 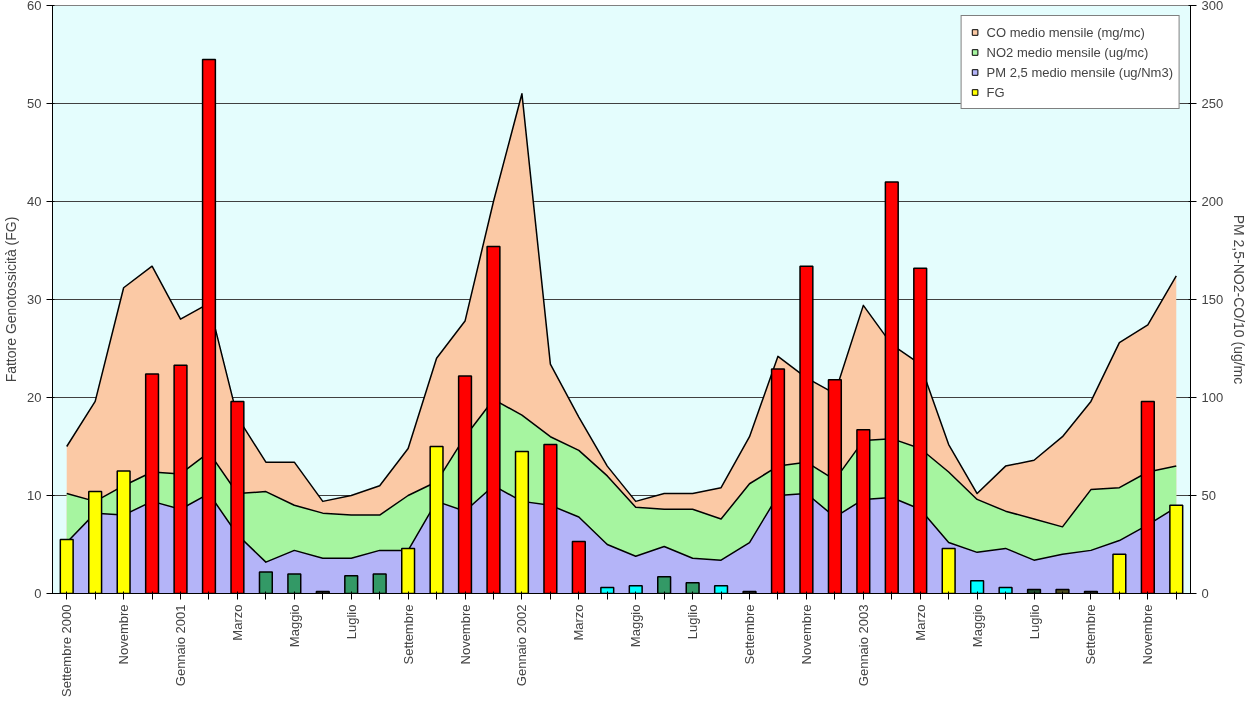 I want to click on y-tick-label: 20, so click(x=34, y=397).